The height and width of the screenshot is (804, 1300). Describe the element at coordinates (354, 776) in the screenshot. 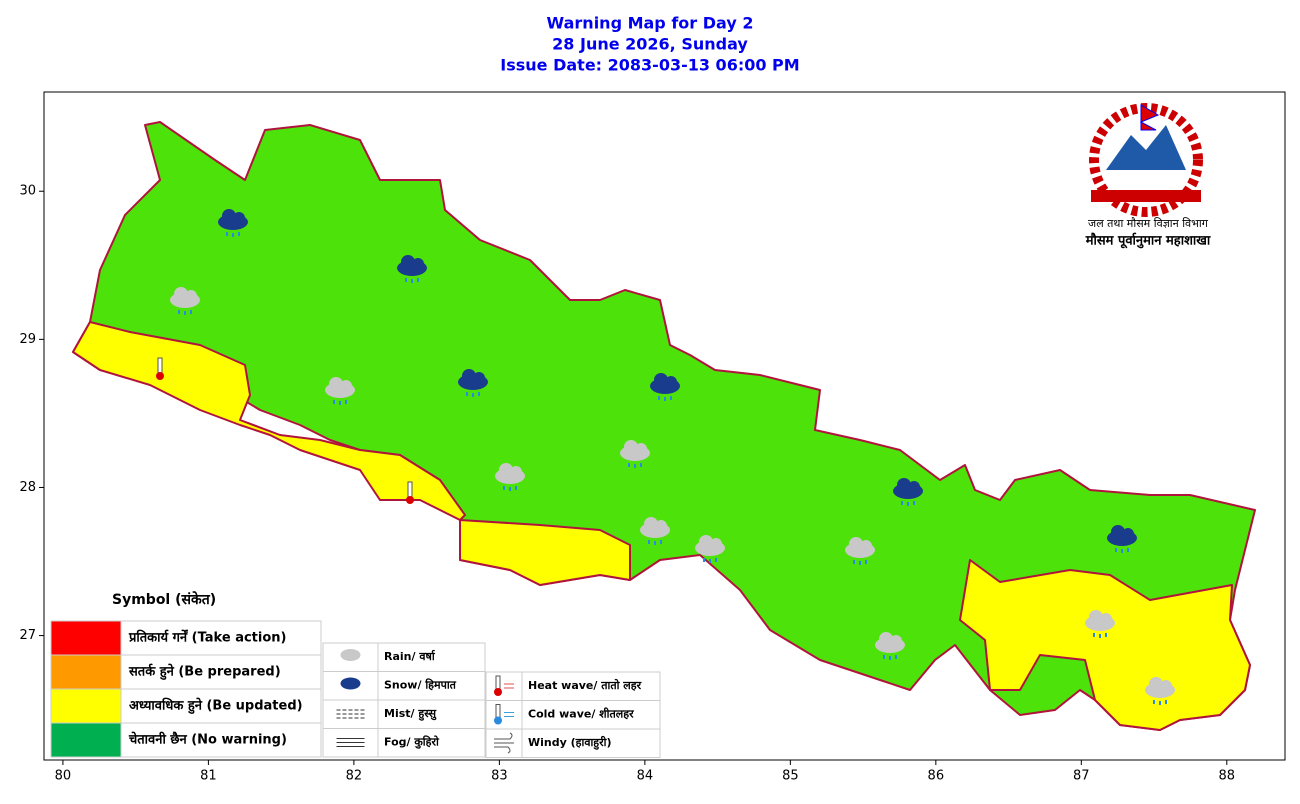

I see `x-tick-label: 82` at that location.